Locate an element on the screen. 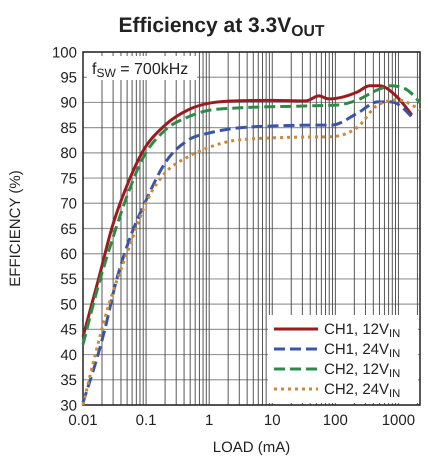 The image size is (428, 460). x-tick-label: 0.1 is located at coordinates (146, 420).